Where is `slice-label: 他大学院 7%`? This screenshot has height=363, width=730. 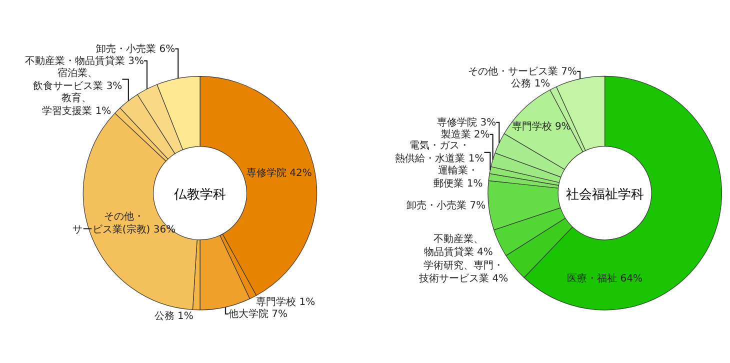 slice-label: 他大学院 7% is located at coordinates (258, 314).